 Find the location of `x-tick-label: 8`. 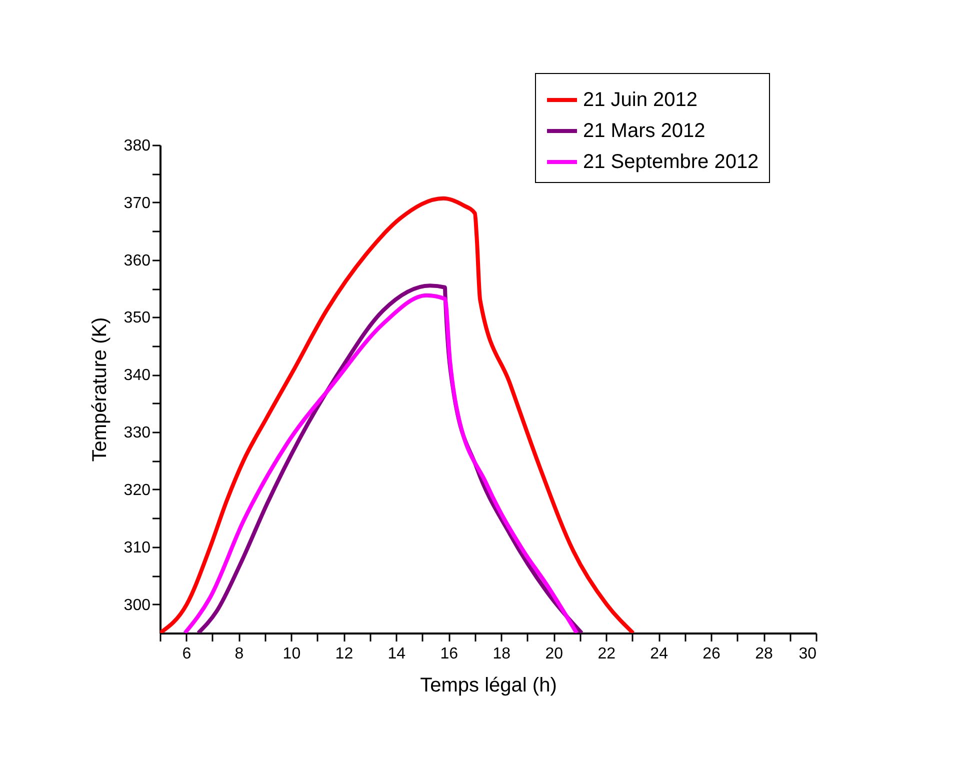

x-tick-label: 8 is located at coordinates (239, 654).